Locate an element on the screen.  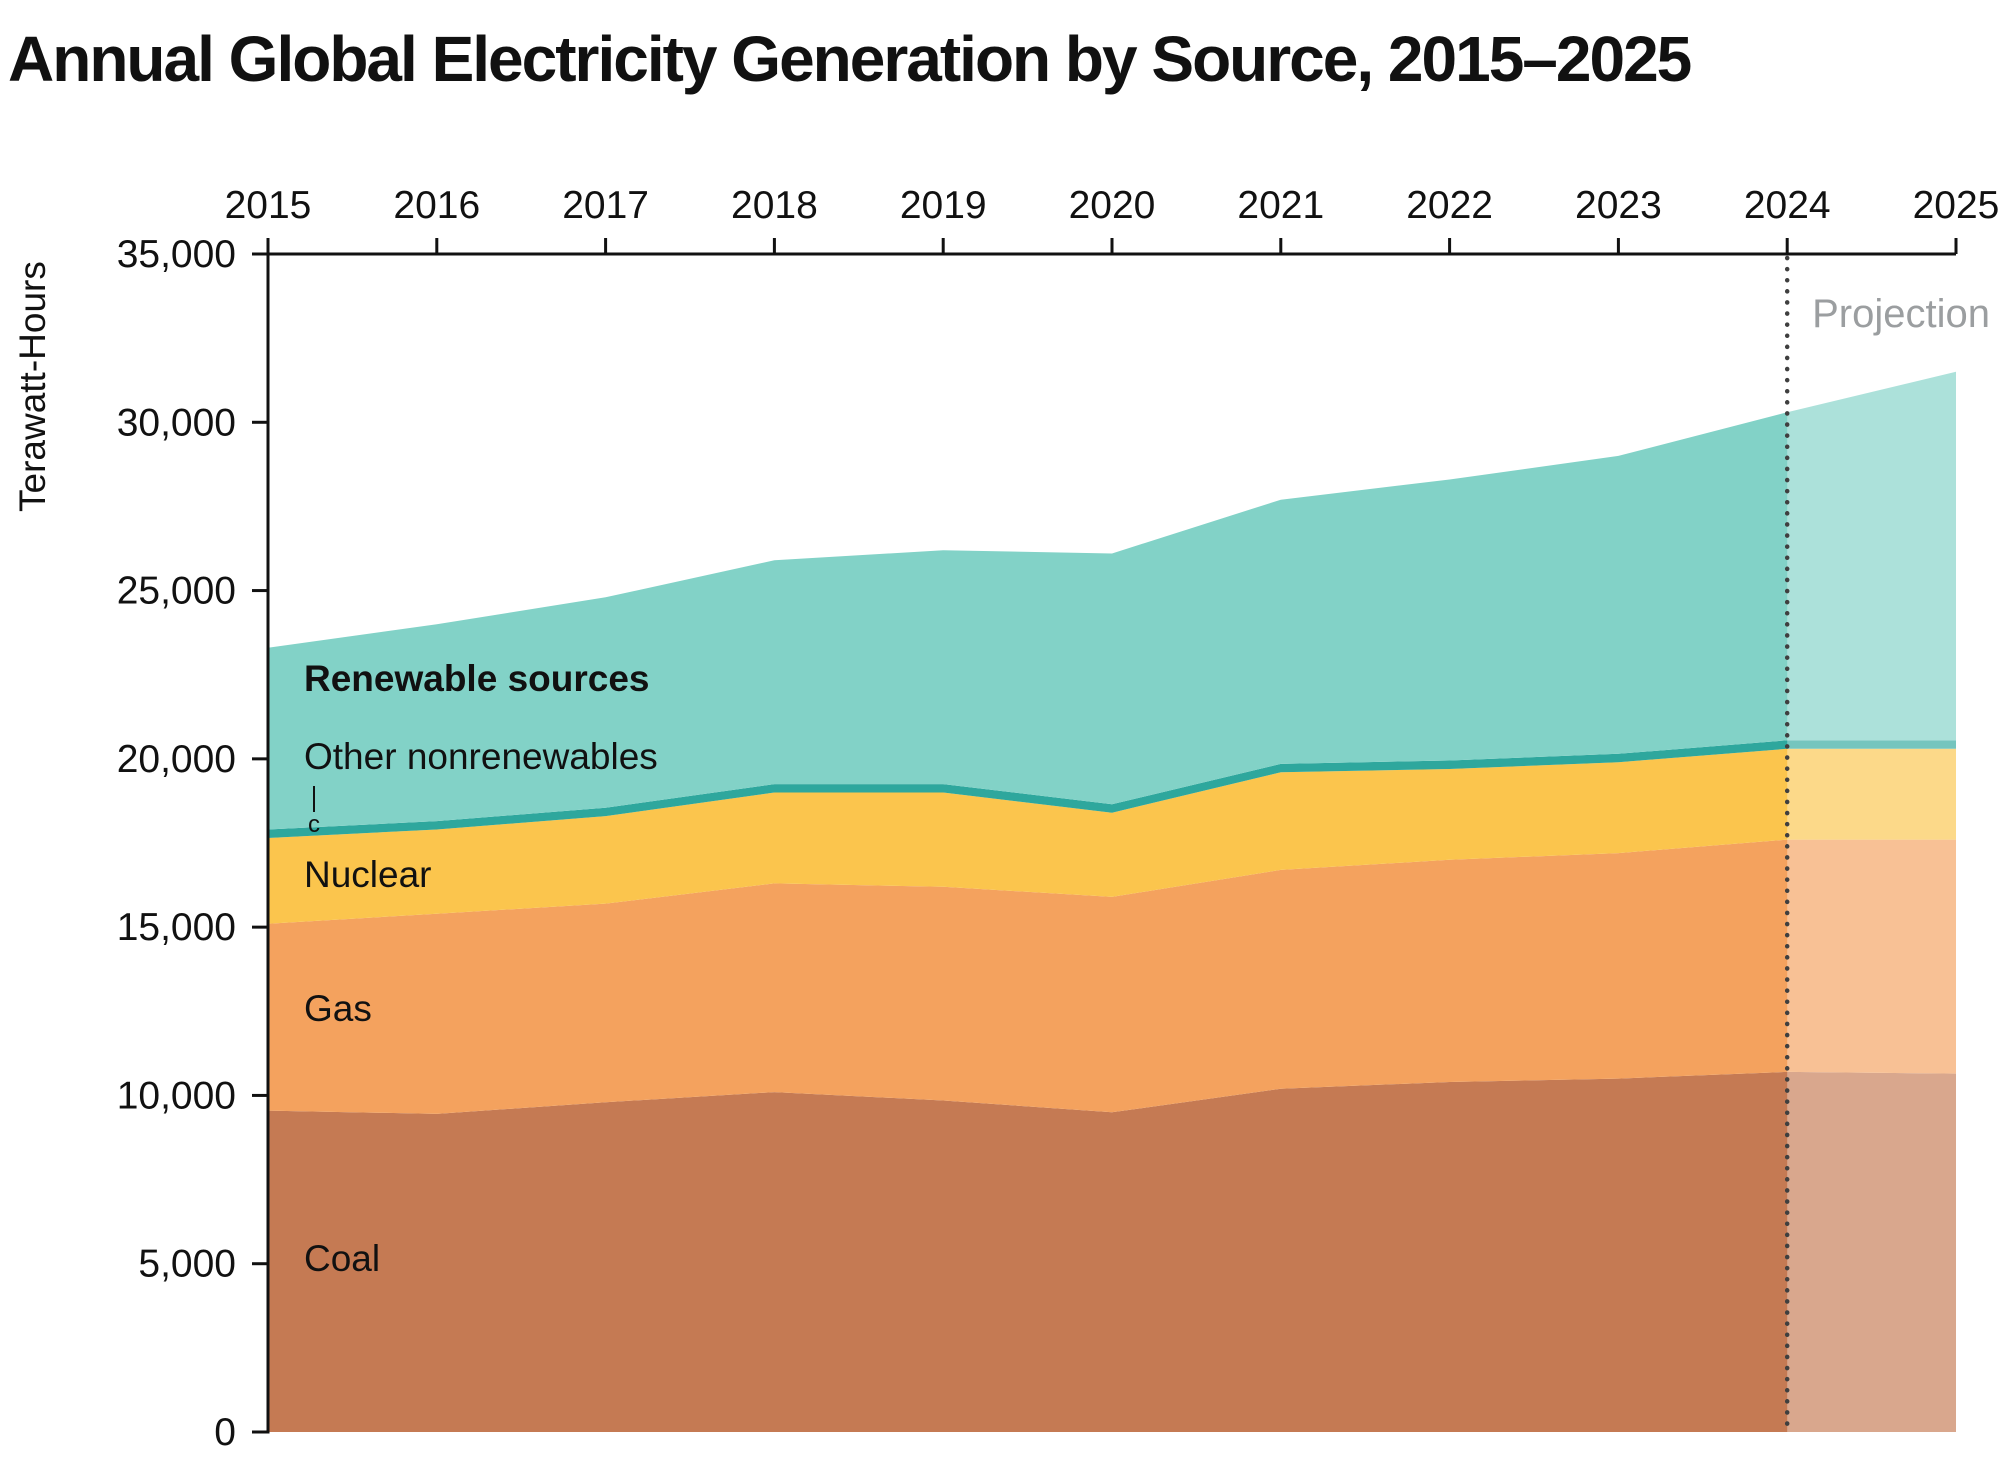
footnote-callout: c is located at coordinates (314, 811).